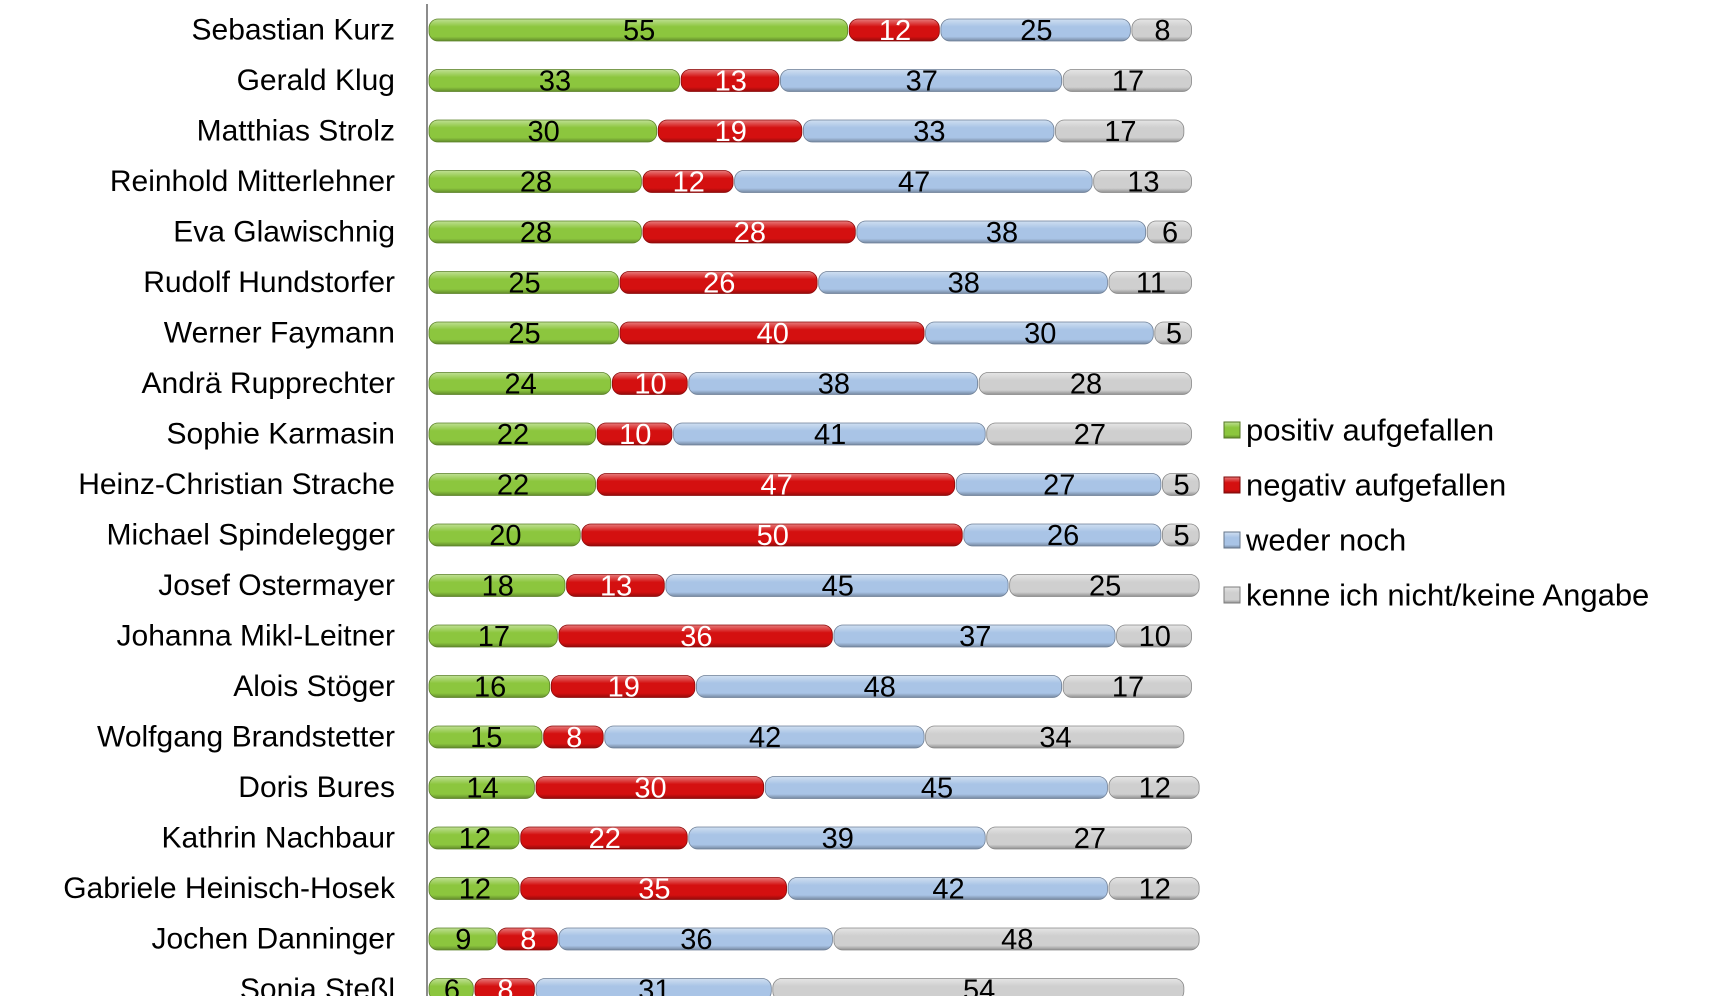 This screenshot has width=1711, height=996. I want to click on data-label: 11, so click(1151, 284).